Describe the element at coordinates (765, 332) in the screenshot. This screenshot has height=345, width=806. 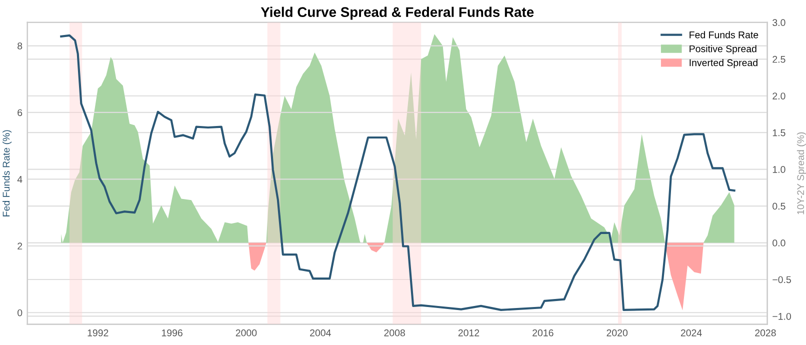
I see `x-tick-label: 2028` at that location.